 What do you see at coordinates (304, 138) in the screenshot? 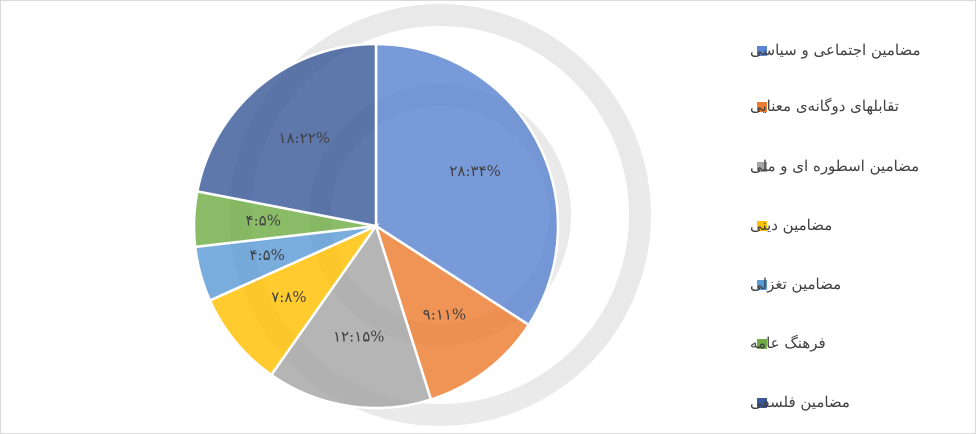
I see `data-label: ۱۸:۲۲%` at bounding box center [304, 138].